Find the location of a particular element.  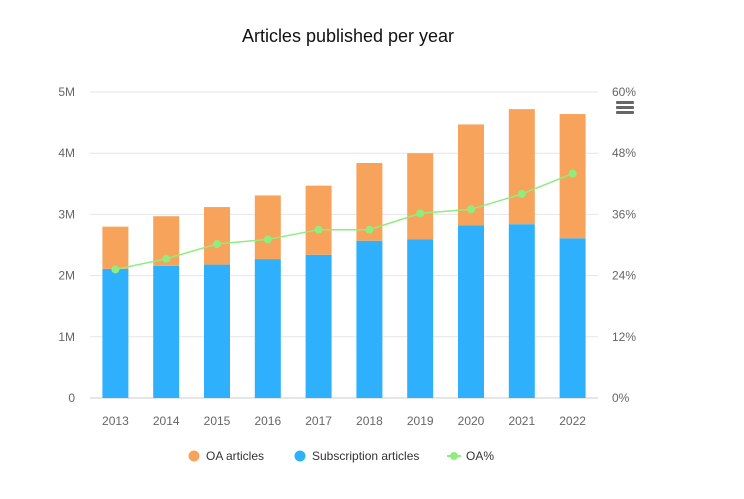

oa-percent-point-2019 is located at coordinates (420, 213).